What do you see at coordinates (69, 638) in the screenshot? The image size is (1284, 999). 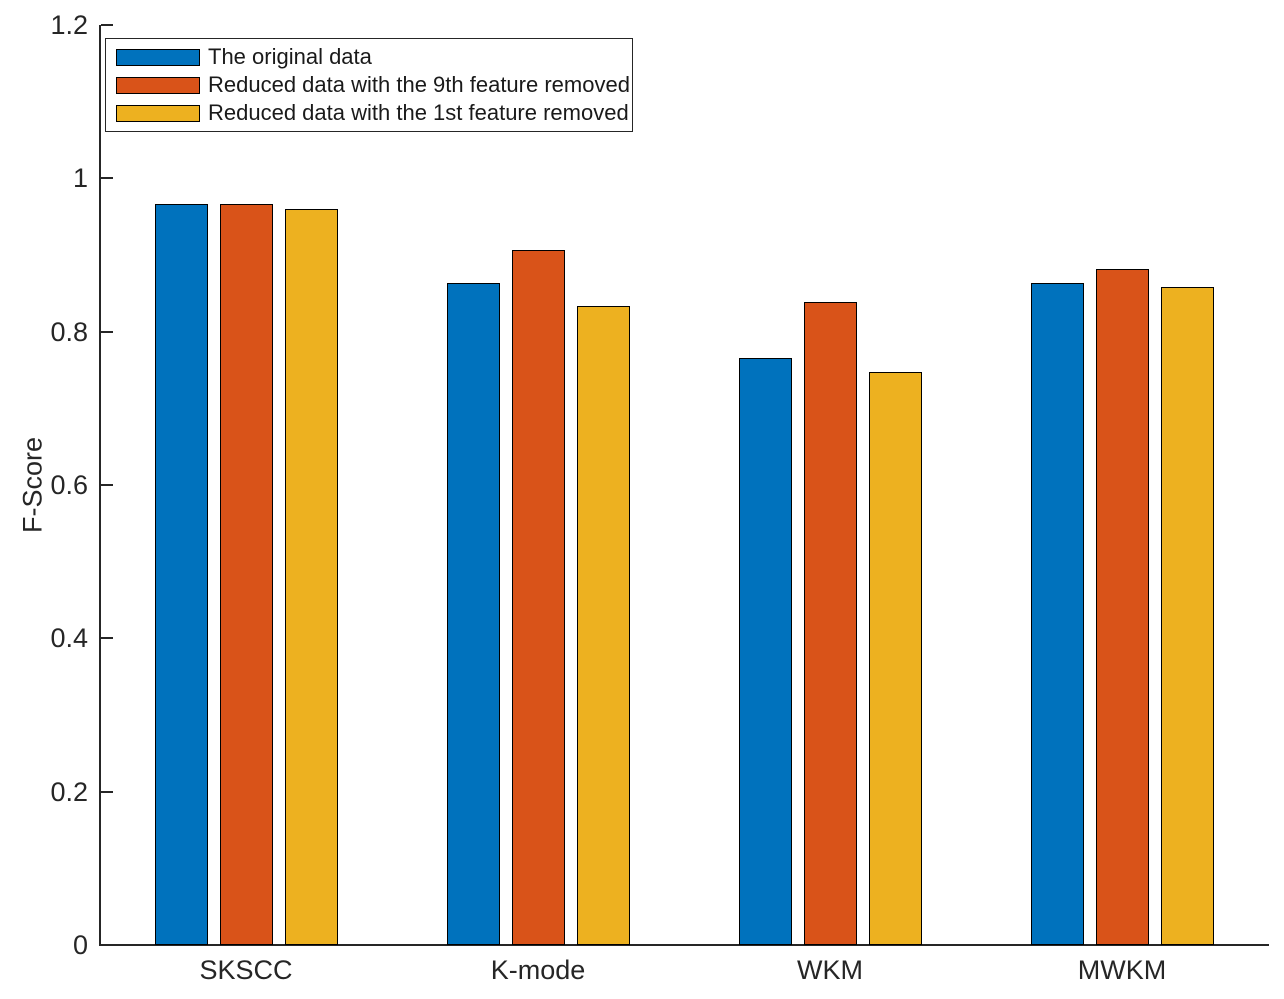 I see `y-tick-label: 0.4` at bounding box center [69, 638].